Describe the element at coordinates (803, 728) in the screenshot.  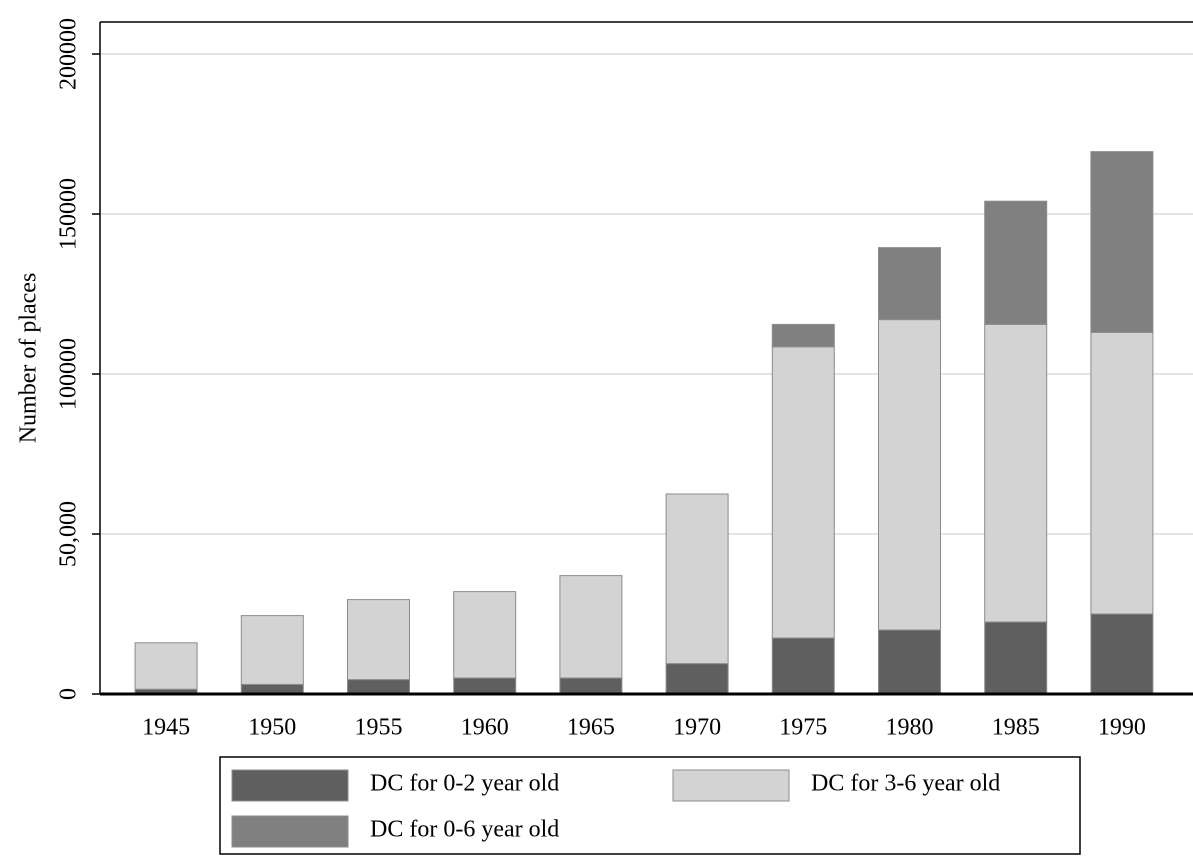
I see `x-tick-label: 1975` at that location.